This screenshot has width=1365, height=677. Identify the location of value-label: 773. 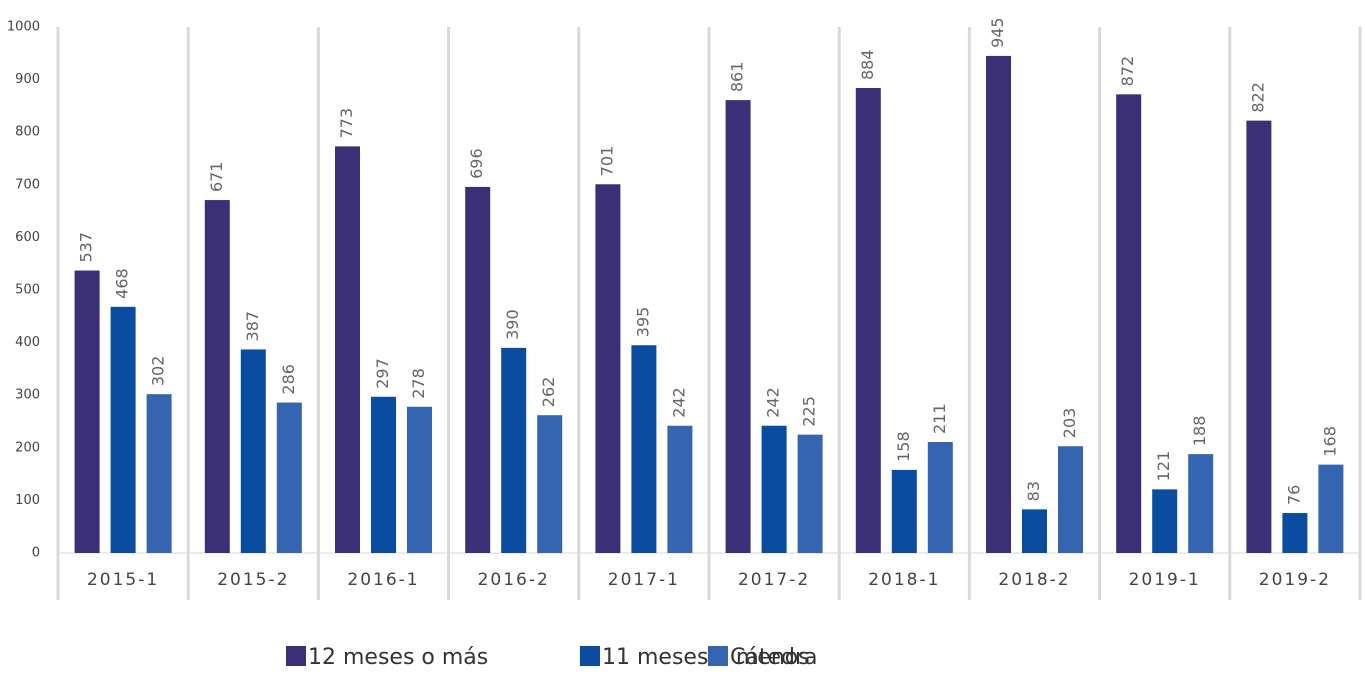
(346, 123).